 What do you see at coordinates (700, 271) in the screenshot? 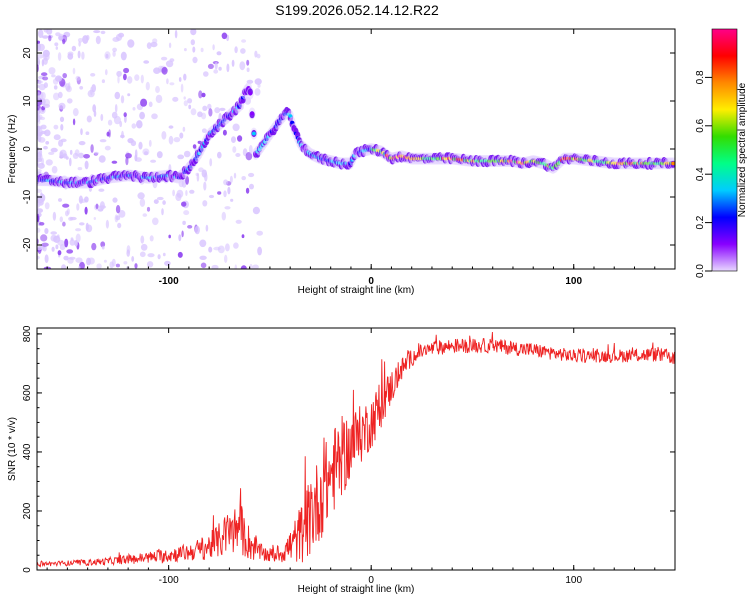
I see `colorbar-tick-label: 0.0` at bounding box center [700, 271].